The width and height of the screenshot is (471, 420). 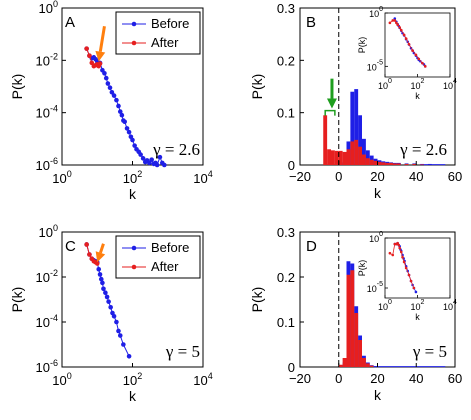 What do you see at coordinates (165, 266) in the screenshot?
I see `legend-label-after: After` at bounding box center [165, 266].